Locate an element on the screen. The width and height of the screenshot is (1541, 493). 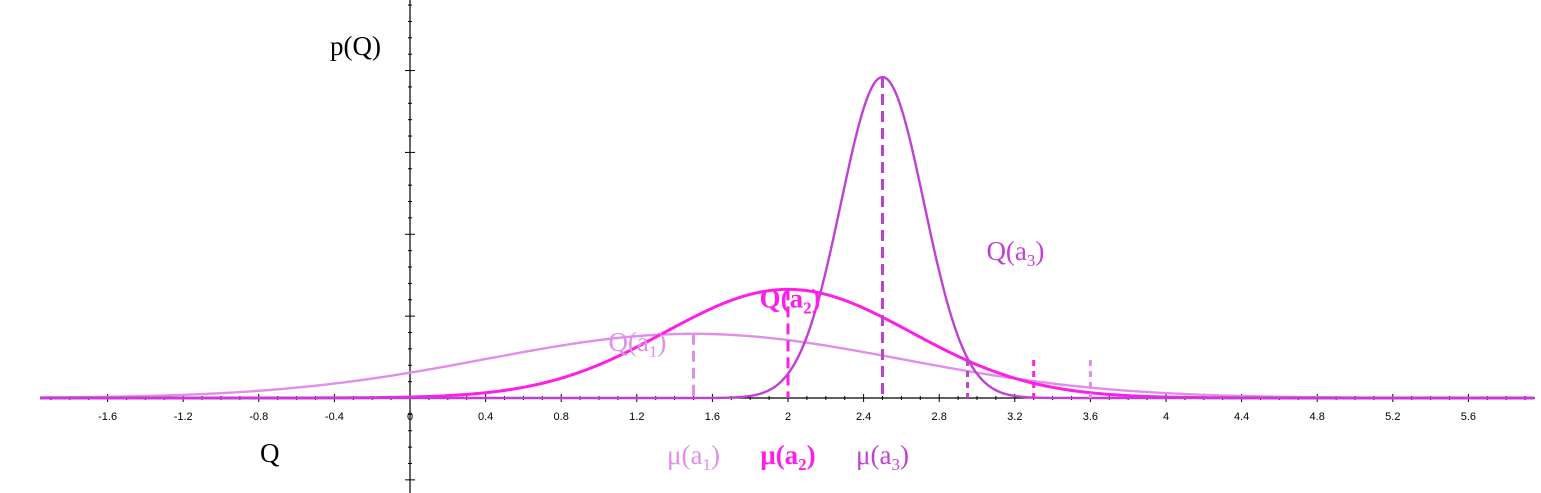
mean-label-sub: 3 is located at coordinates (895, 464).